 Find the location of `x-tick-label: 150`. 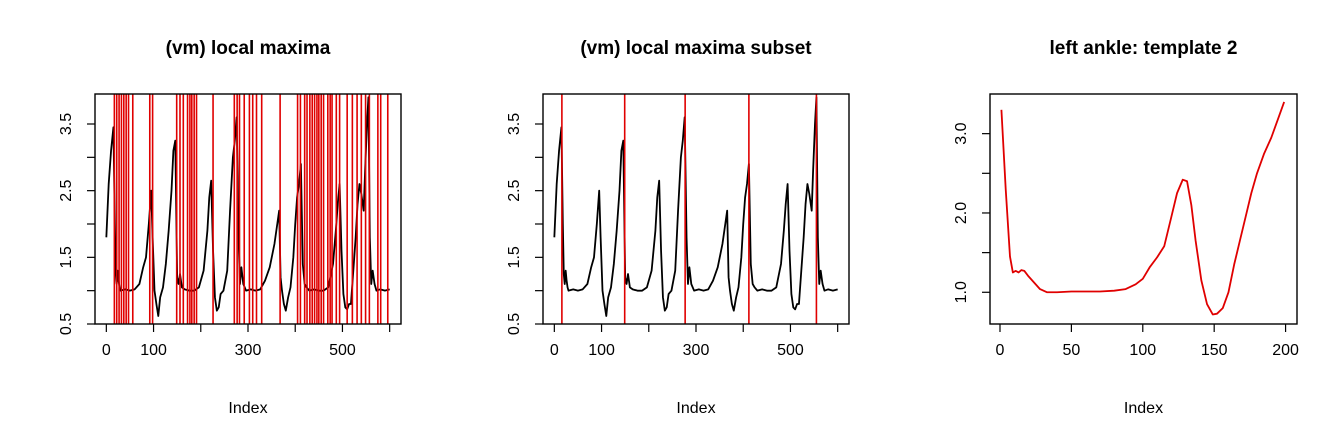

x-tick-label: 150 is located at coordinates (1214, 350).